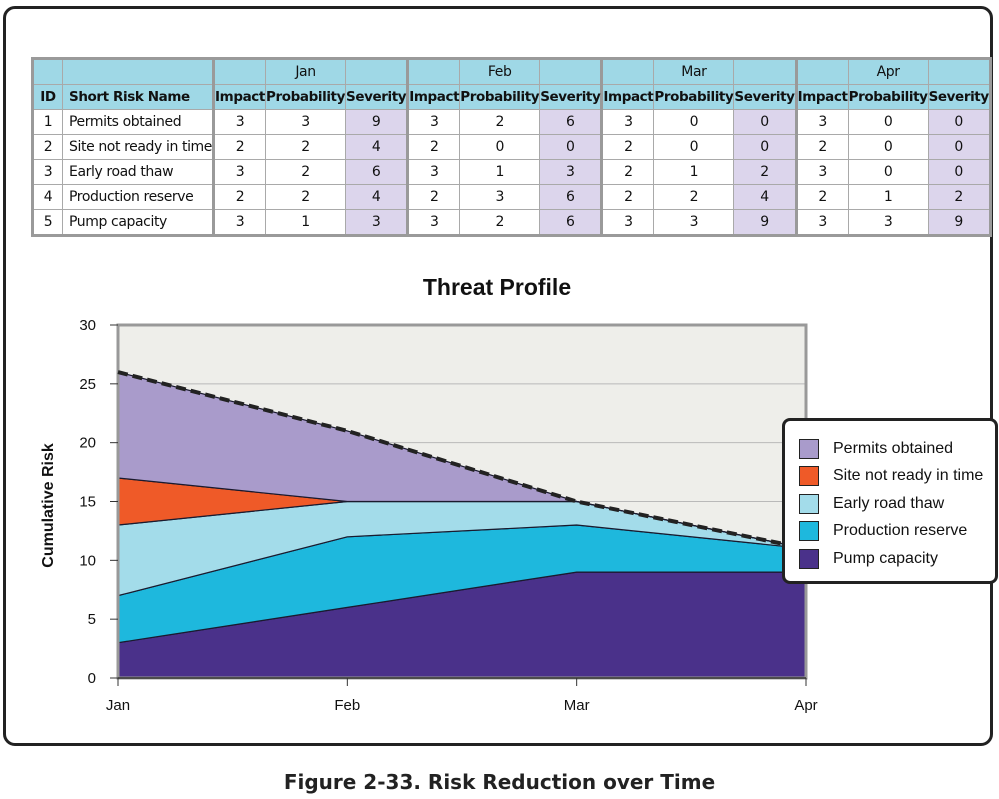  What do you see at coordinates (92, 678) in the screenshot?
I see `y-tick-label: 0` at bounding box center [92, 678].